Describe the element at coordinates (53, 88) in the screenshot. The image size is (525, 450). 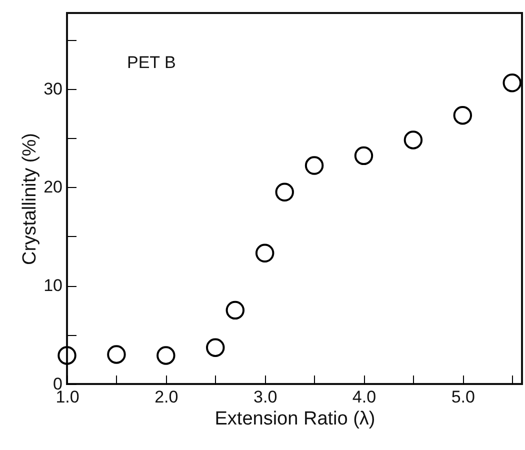
I see `y-tick-label: 30` at that location.